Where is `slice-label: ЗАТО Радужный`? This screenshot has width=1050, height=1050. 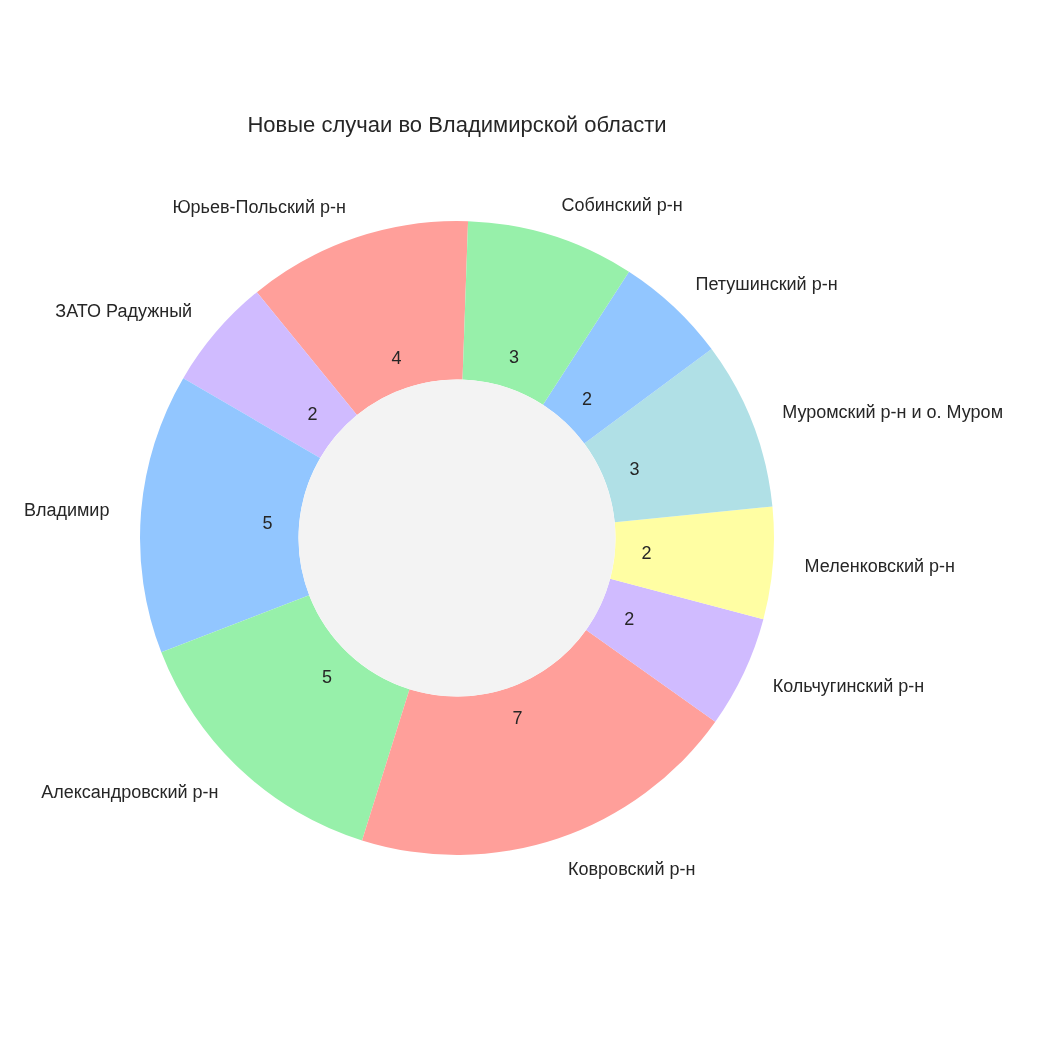
slice-label: ЗАТО Радужный is located at coordinates (124, 311).